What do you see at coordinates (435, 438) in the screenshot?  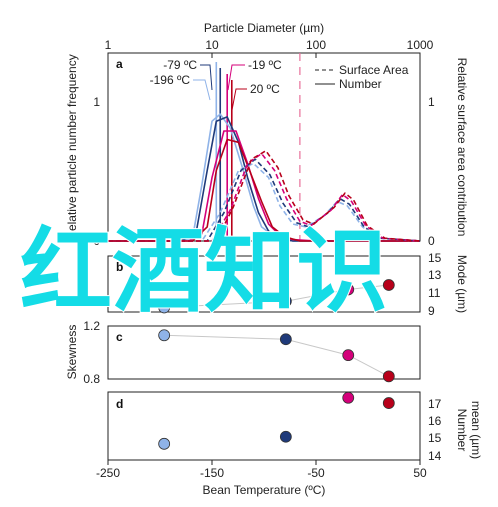 I see `panel-d-tick-15: 15` at bounding box center [435, 438].